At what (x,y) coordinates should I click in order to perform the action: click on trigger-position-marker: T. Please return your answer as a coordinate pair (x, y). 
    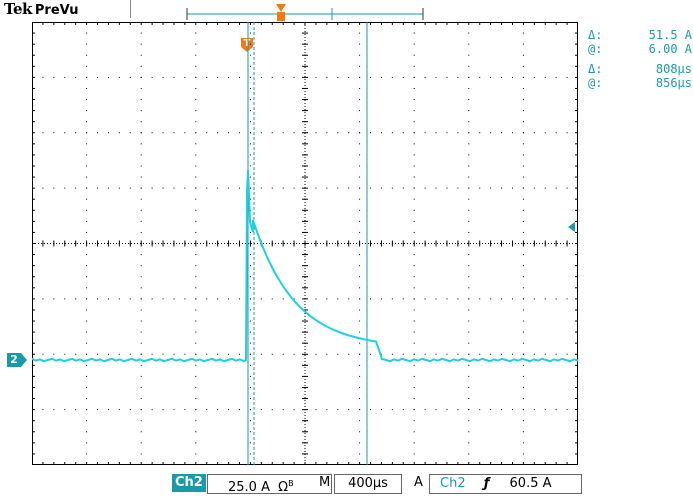
    Looking at the image, I should click on (247, 45).